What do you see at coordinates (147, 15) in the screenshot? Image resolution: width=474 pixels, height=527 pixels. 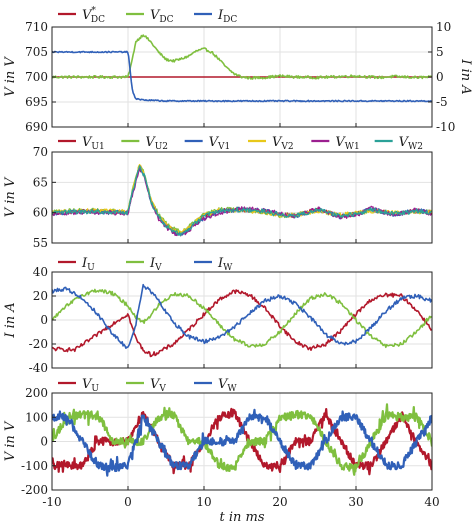 I see `legend: V* DC VDC IDC` at bounding box center [147, 15].